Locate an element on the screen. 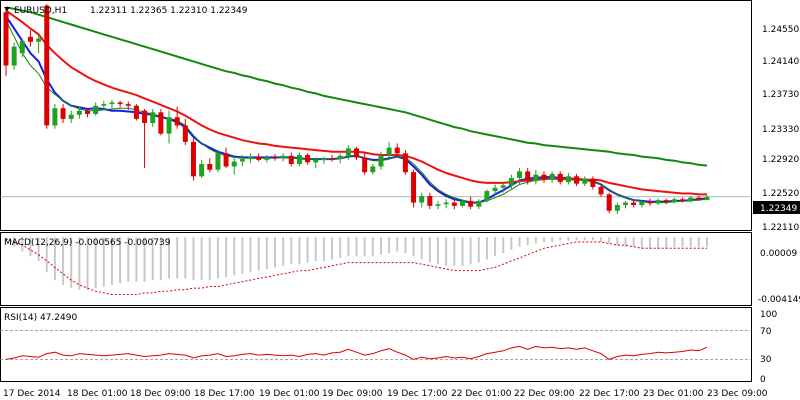 Image resolution: width=800 pixels, height=400 pixels. time-label: 23 Dec 01:00 is located at coordinates (673, 394).